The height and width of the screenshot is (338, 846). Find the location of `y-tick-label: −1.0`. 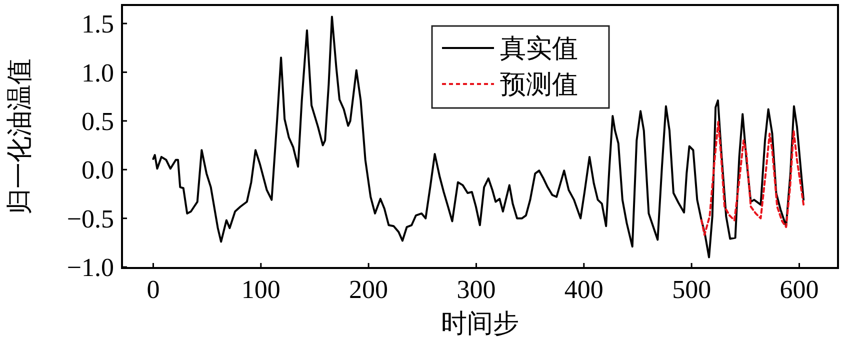

y-tick-label: −1.0 is located at coordinates (90, 267).